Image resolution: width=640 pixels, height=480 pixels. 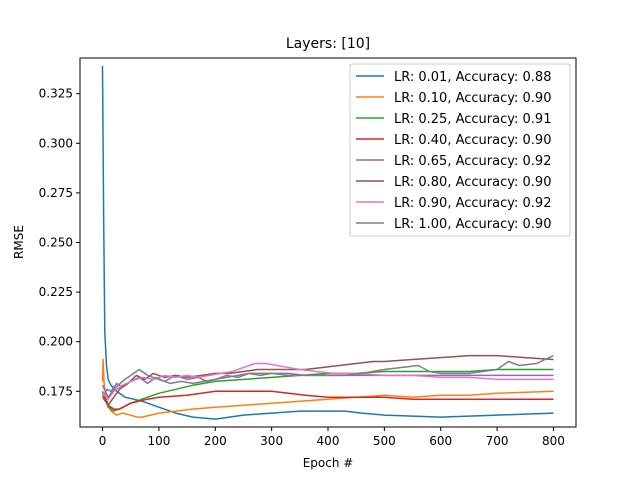 I want to click on chart-title: Layers: [10], so click(x=328, y=44).